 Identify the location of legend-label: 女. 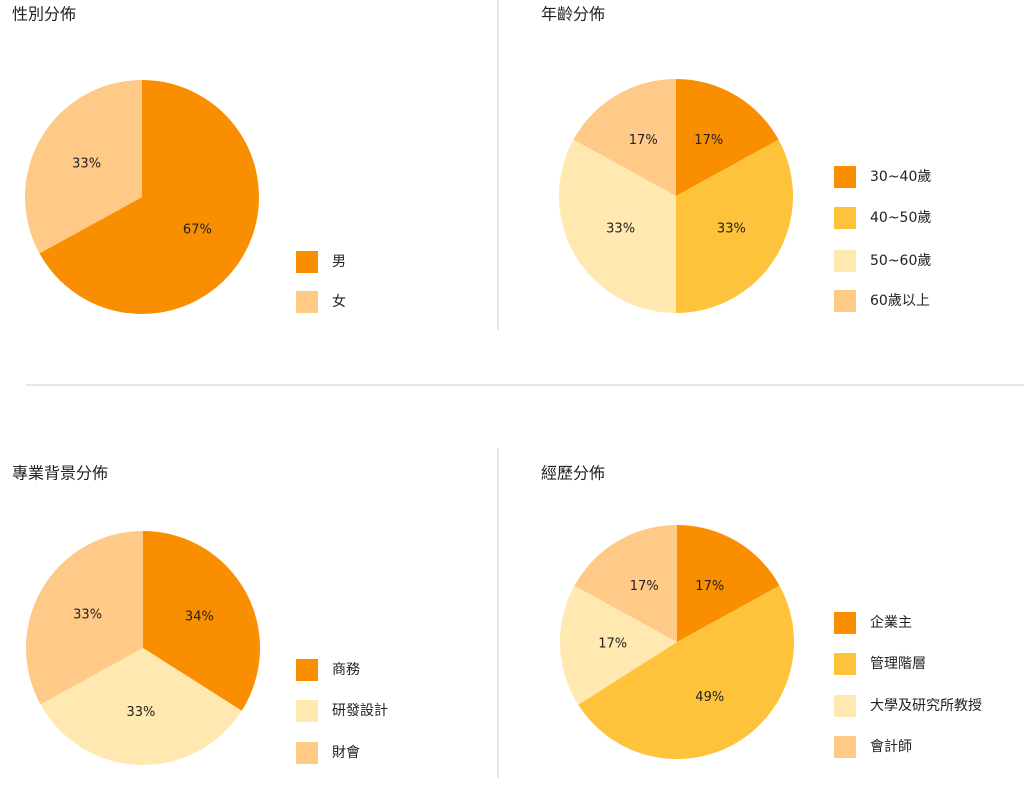
(339, 301).